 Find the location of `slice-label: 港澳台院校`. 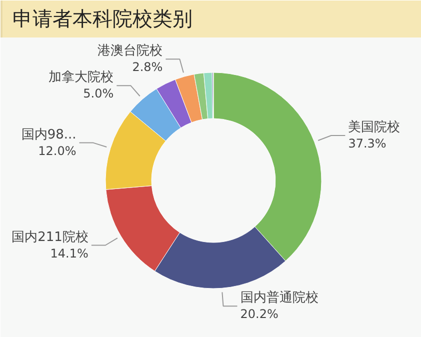

slice-label: 港澳台院校 is located at coordinates (130, 51).